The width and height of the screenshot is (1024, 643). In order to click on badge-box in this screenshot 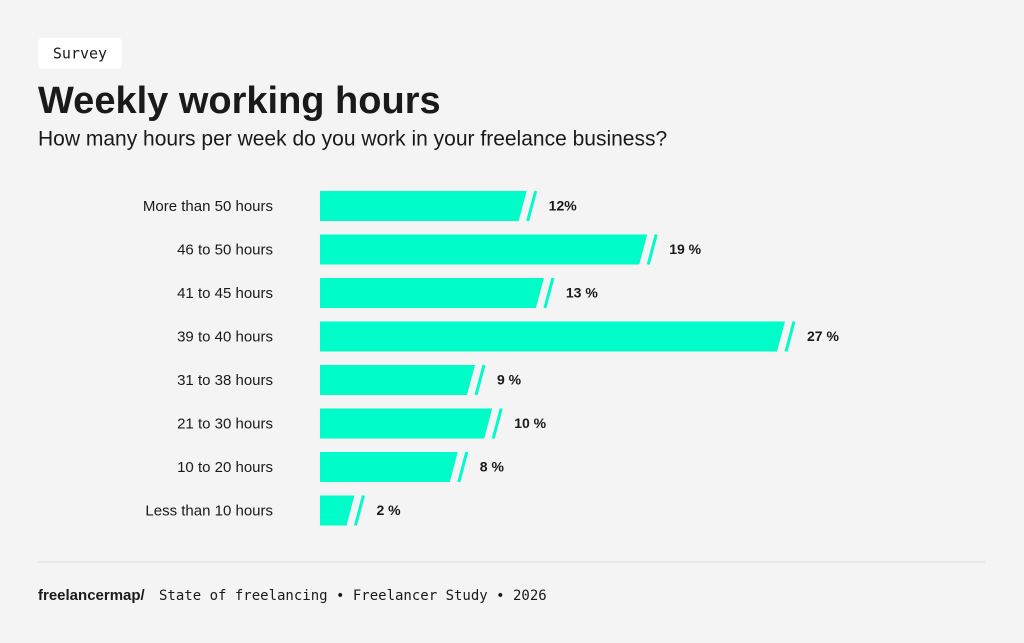, I will do `click(80, 53)`.